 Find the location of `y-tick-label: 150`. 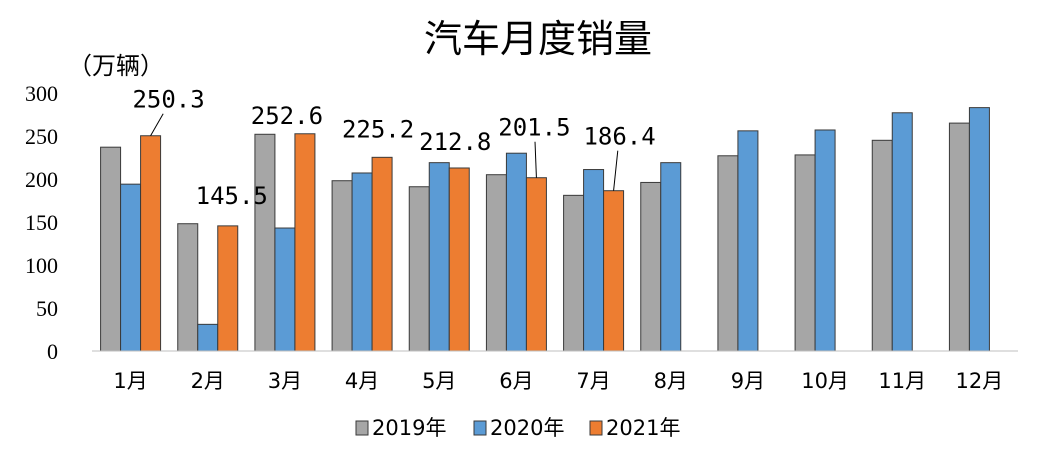

y-tick-label: 150 is located at coordinates (41, 222).